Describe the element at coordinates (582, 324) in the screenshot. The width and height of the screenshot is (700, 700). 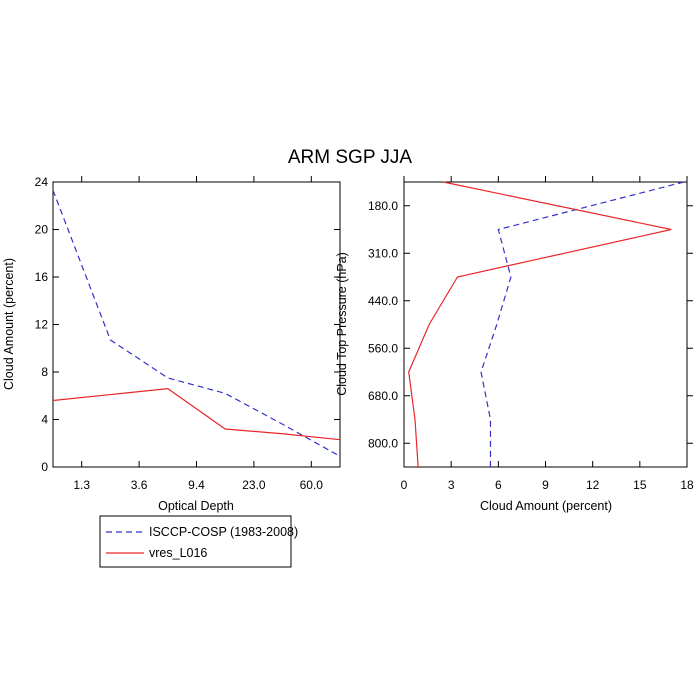
I see `right-series-isccp-cosp-1983-2008` at that location.